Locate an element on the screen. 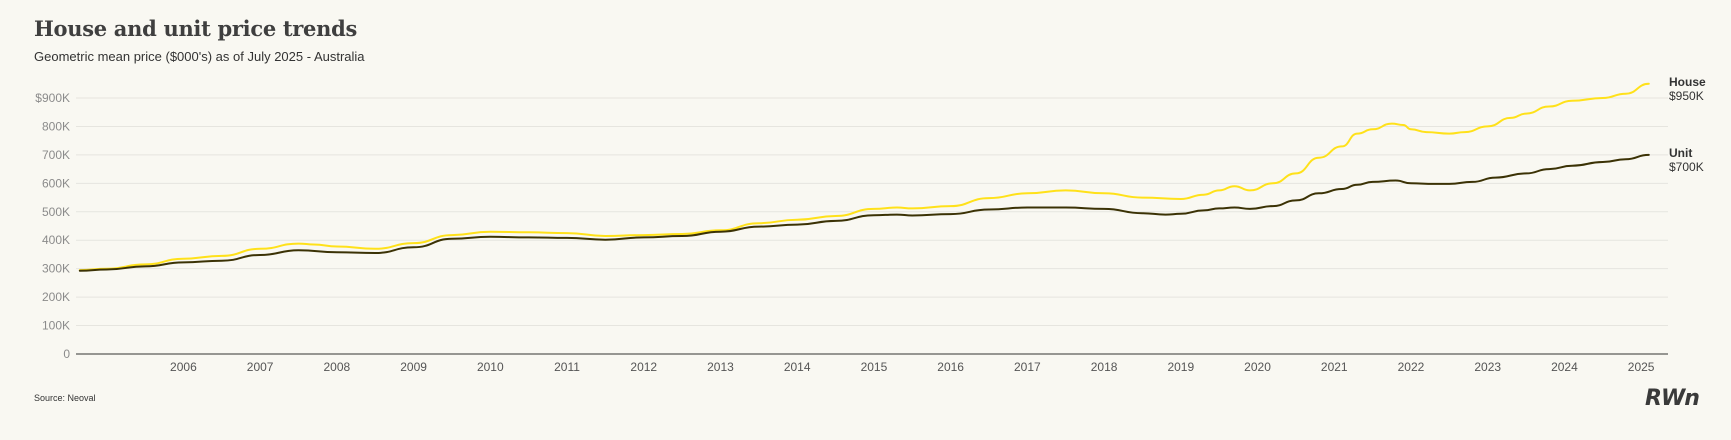 The image size is (1731, 440). x-tick-label: 2015 is located at coordinates (874, 367).